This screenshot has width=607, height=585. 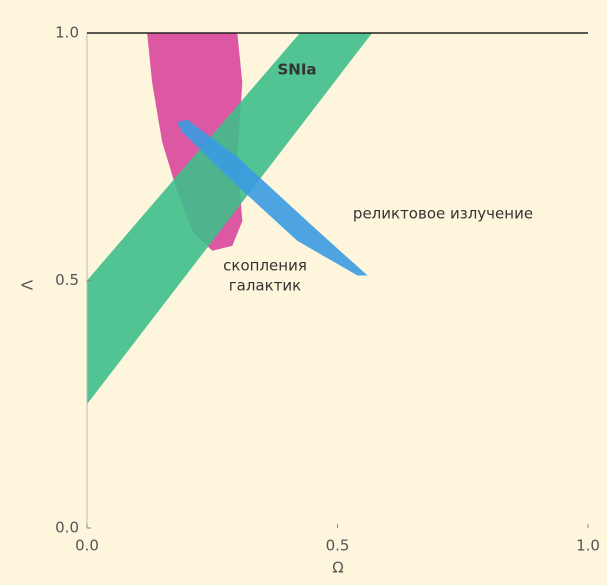 I want to click on y-tick-label: 0.5, so click(x=67, y=280).